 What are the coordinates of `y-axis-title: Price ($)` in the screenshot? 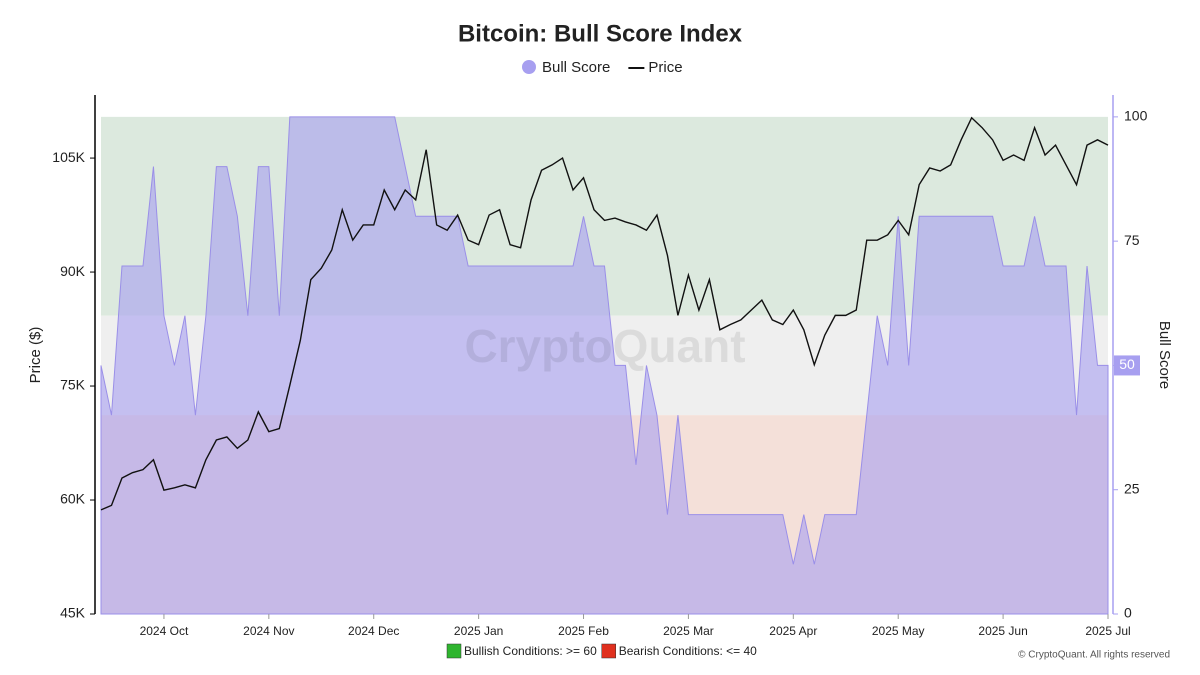 It's located at (35, 355).